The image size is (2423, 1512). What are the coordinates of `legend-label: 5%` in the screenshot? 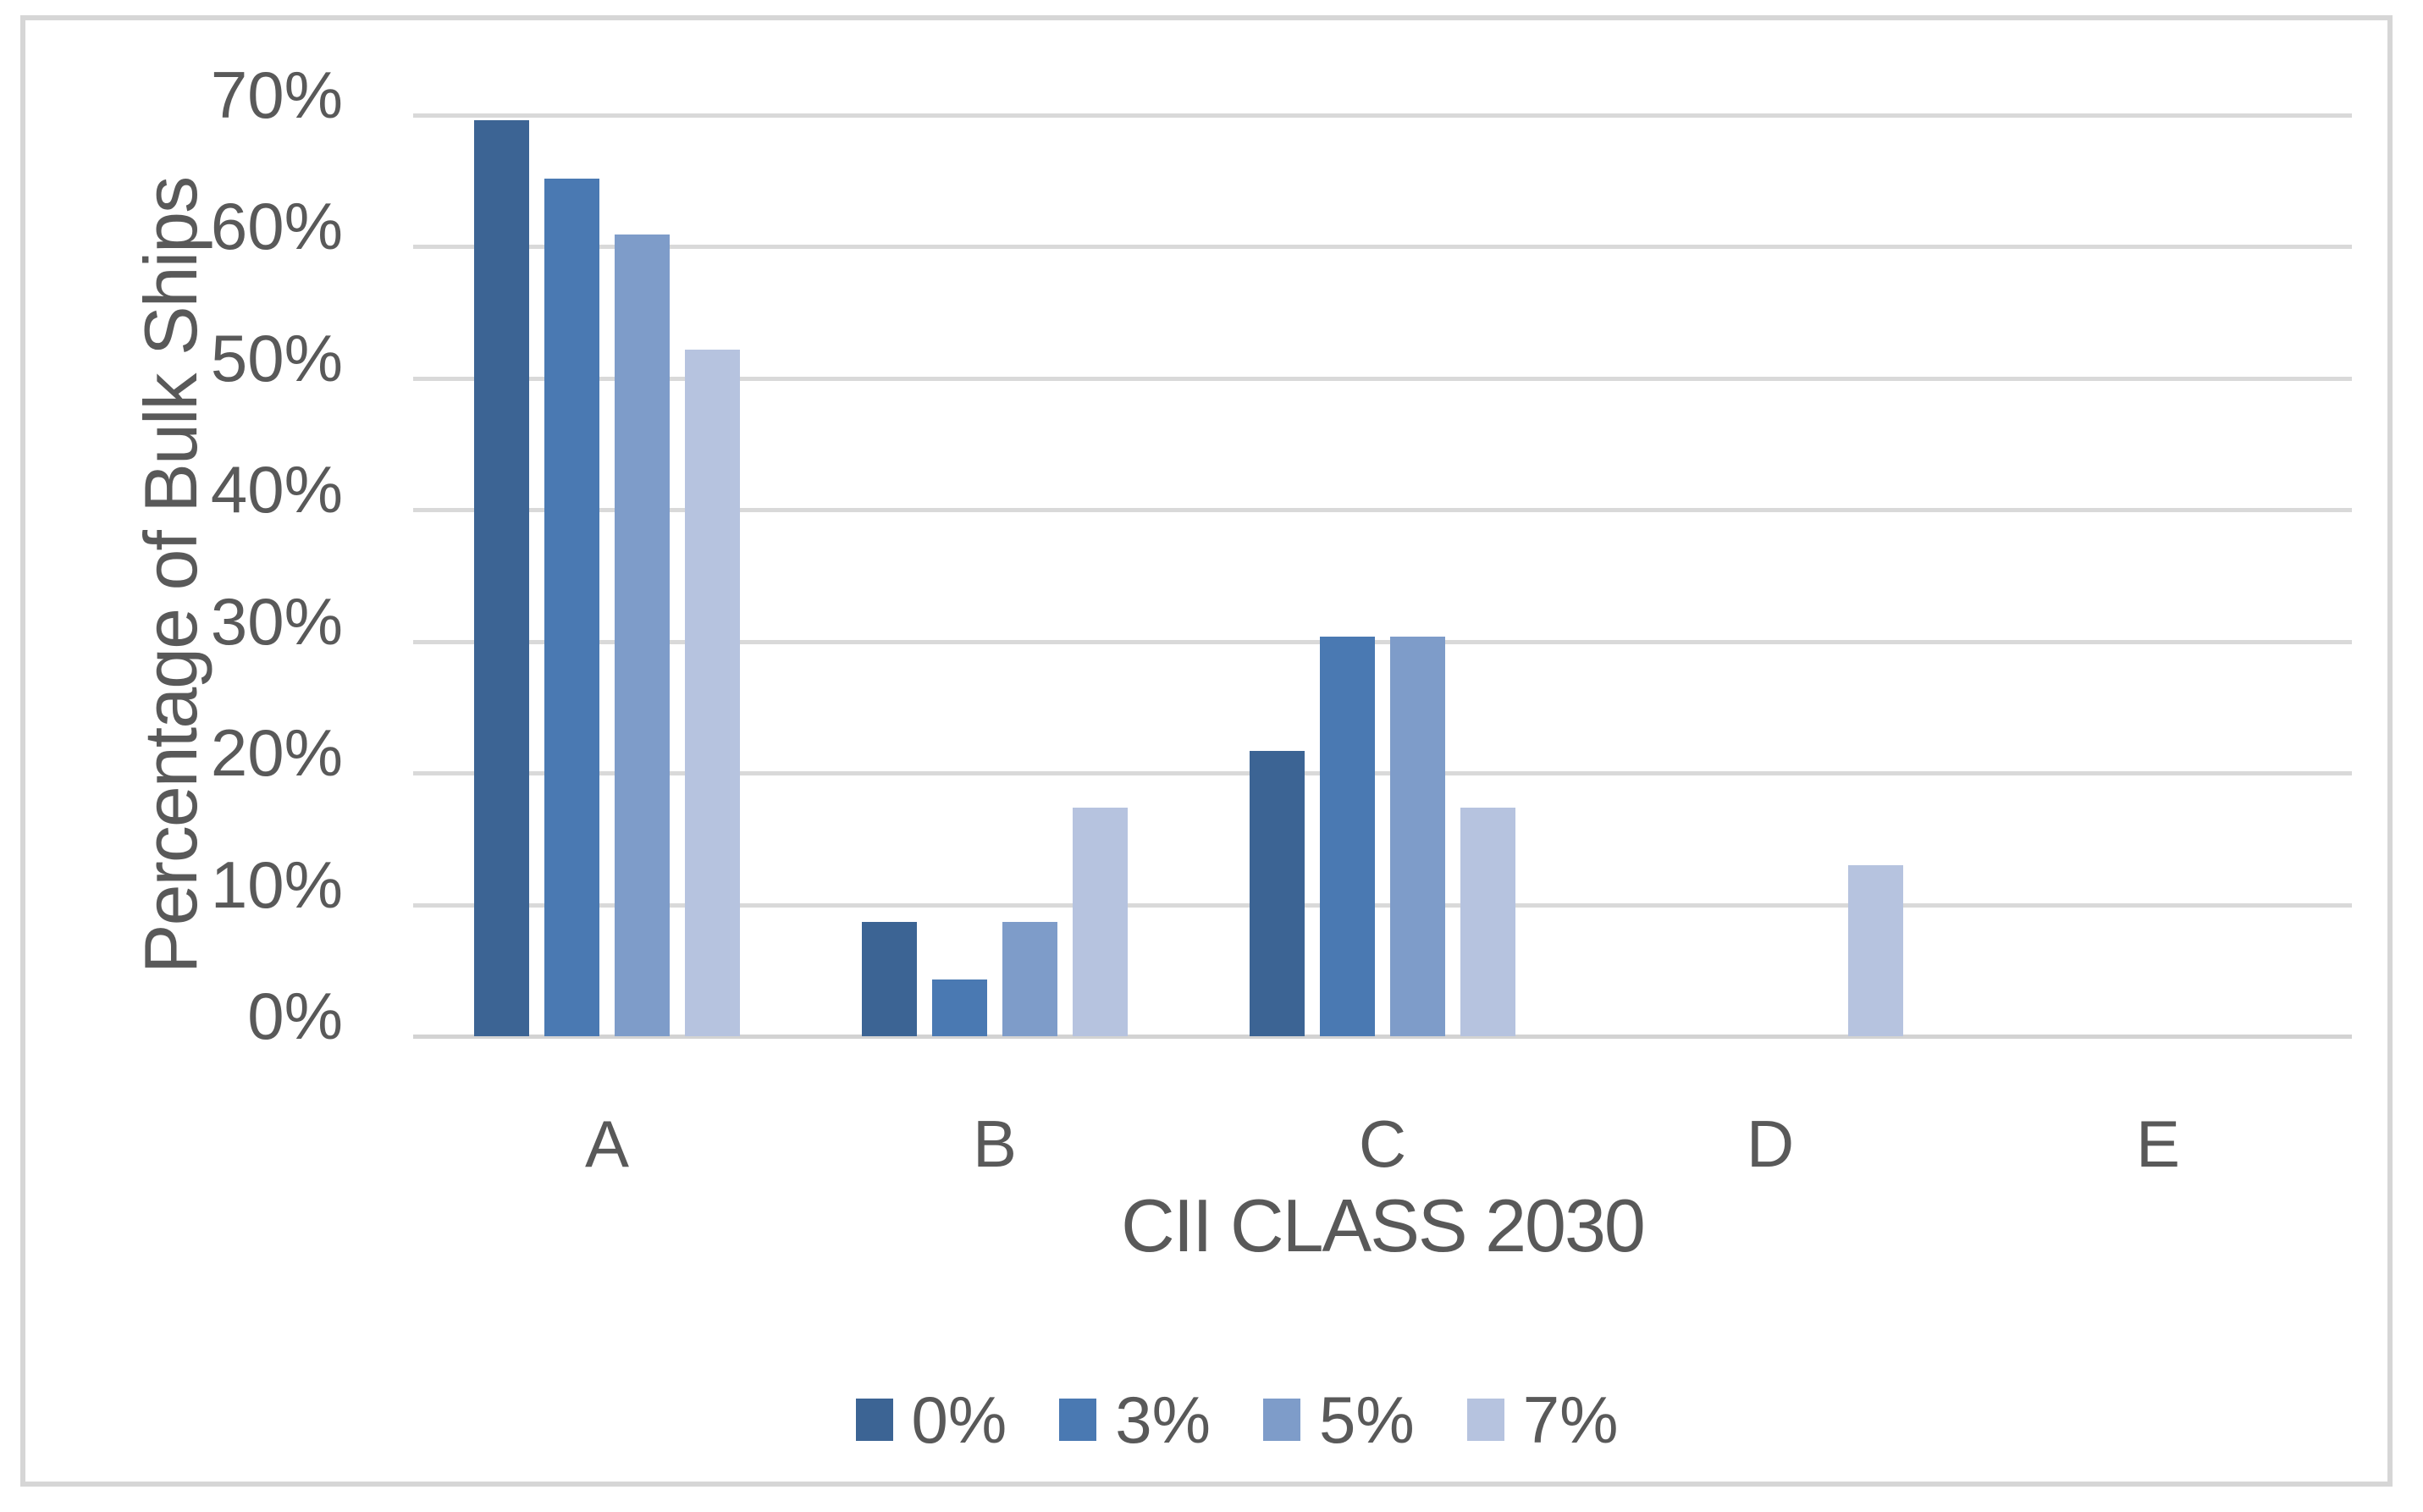 It's located at (1367, 1419).